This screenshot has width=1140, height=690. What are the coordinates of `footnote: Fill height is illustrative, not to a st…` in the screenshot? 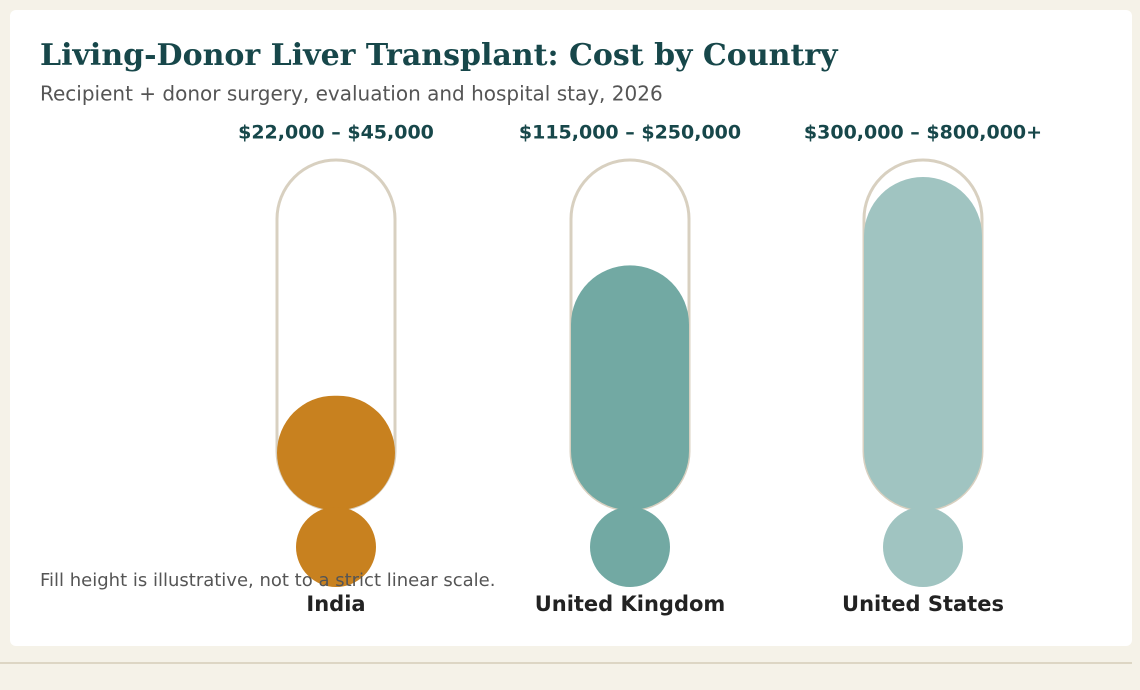 It's located at (267, 580).